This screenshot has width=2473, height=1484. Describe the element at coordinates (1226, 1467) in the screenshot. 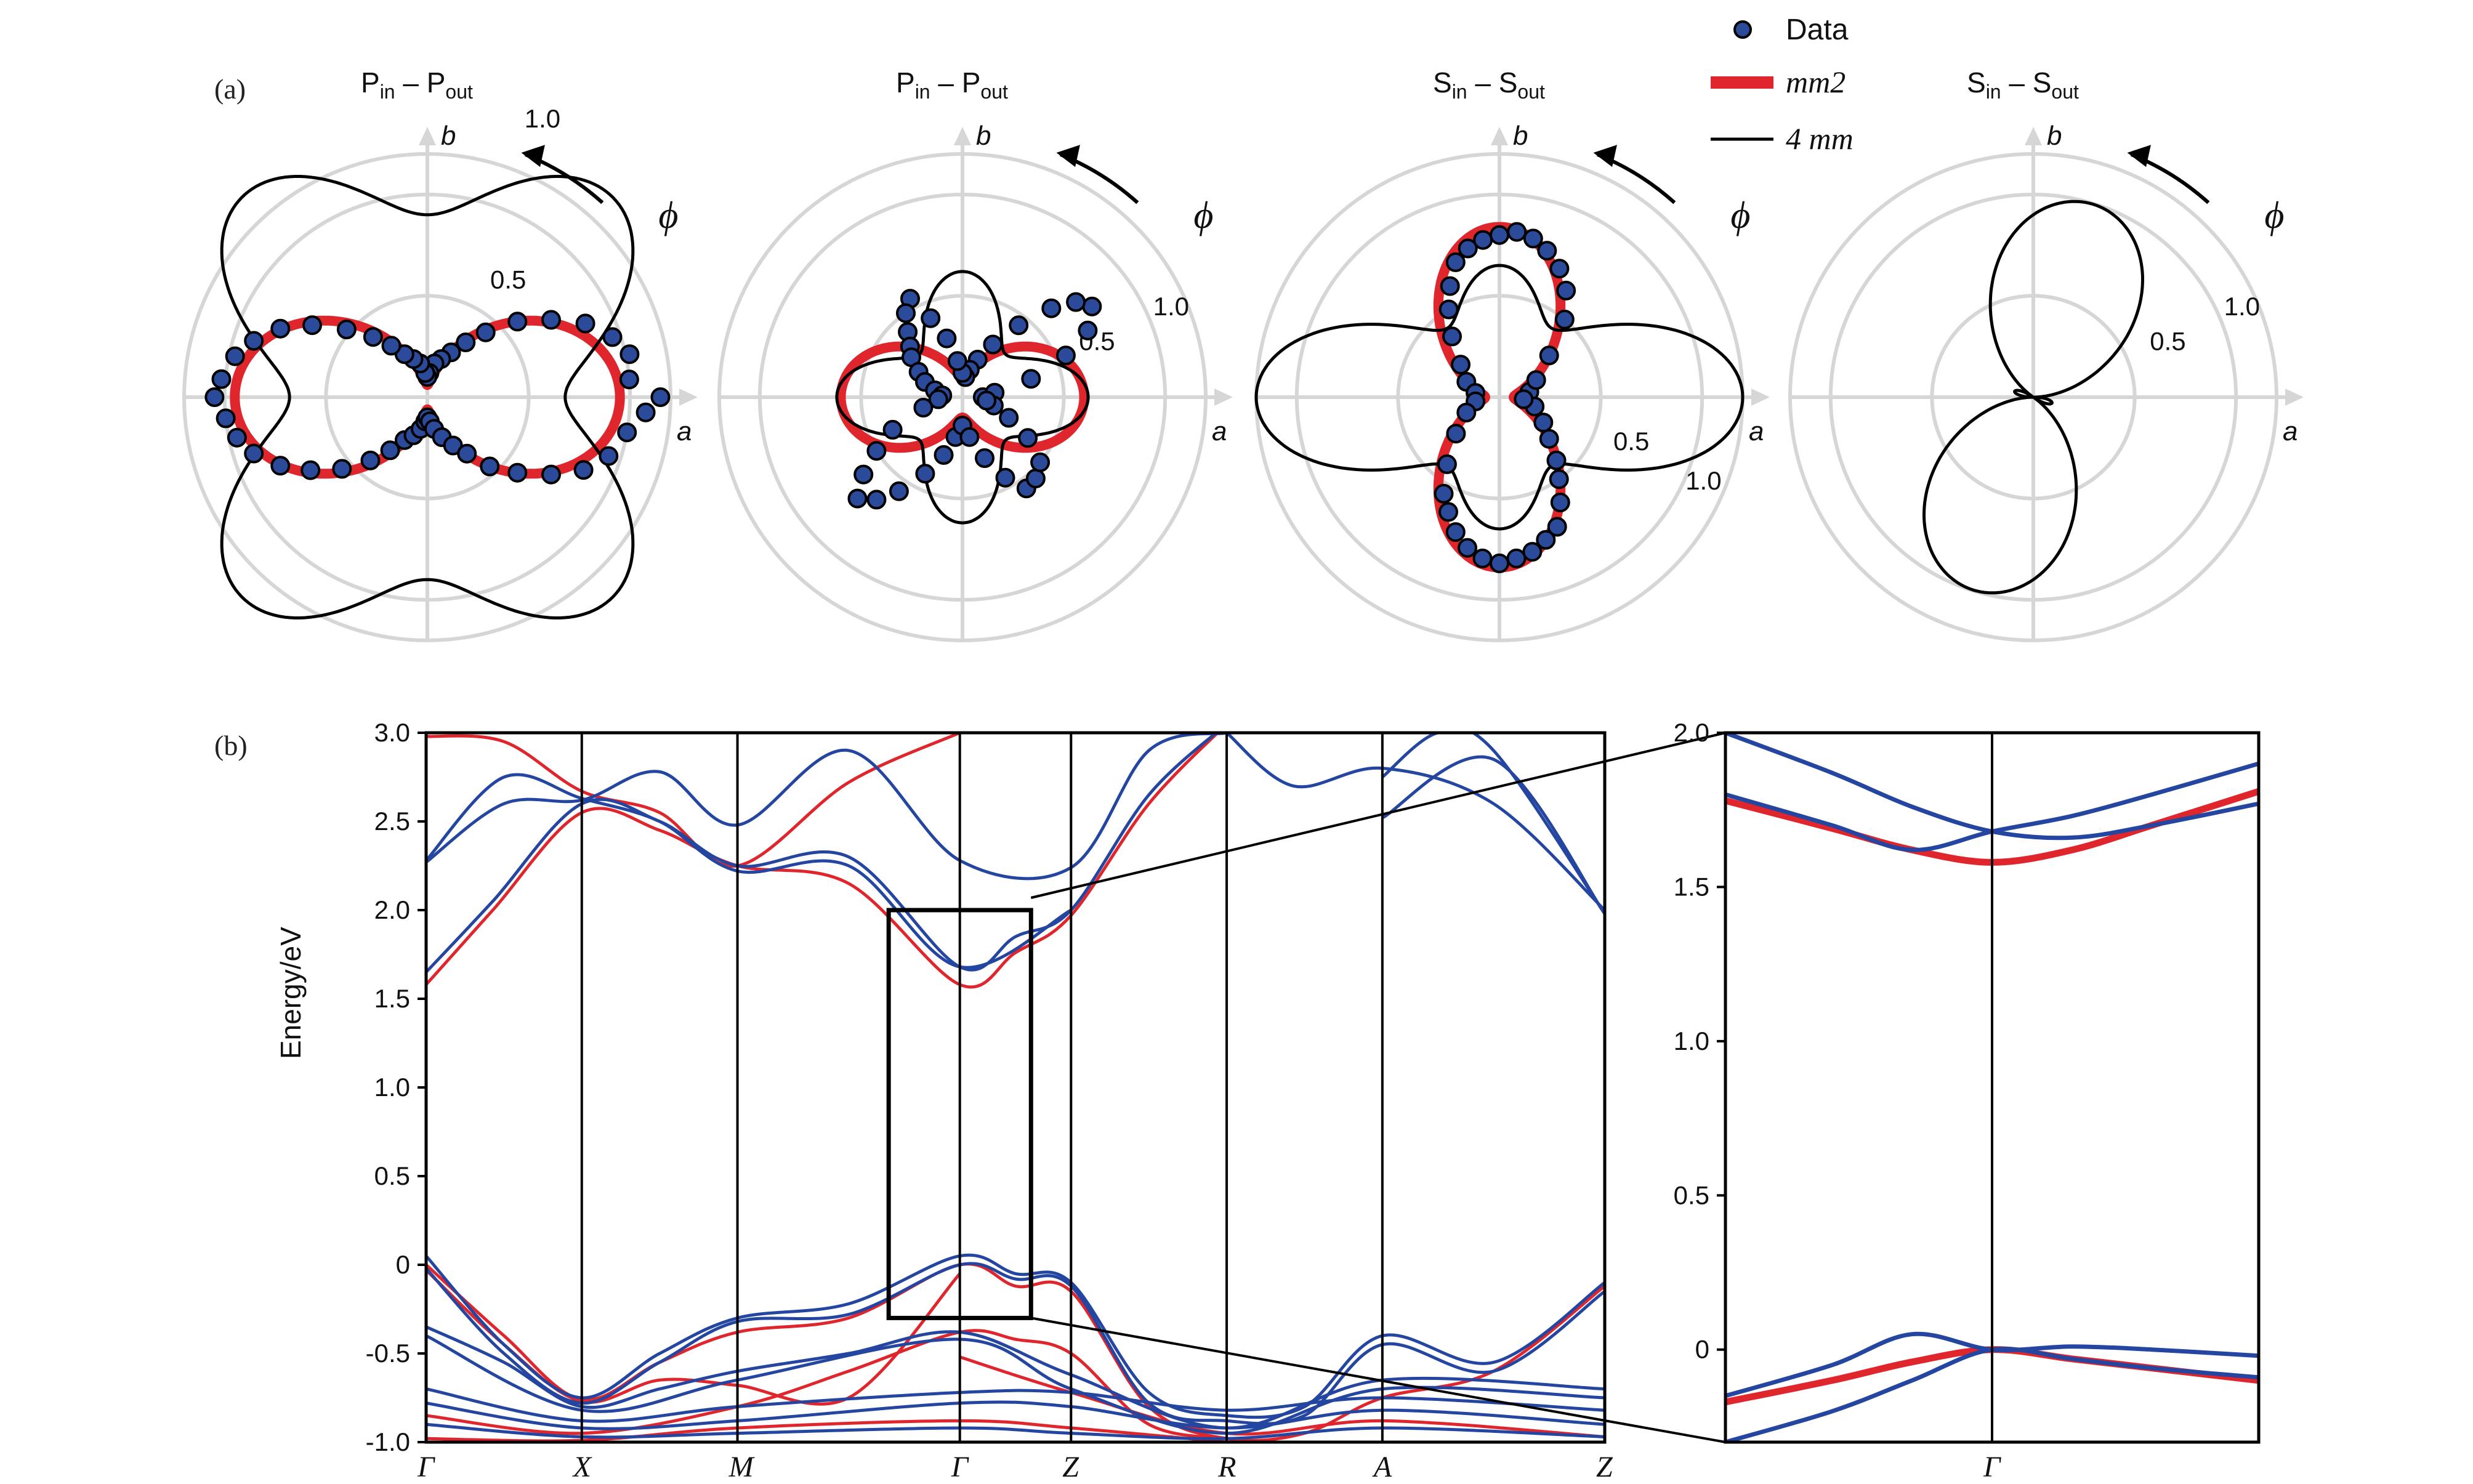

I see `k-point-label: R` at that location.